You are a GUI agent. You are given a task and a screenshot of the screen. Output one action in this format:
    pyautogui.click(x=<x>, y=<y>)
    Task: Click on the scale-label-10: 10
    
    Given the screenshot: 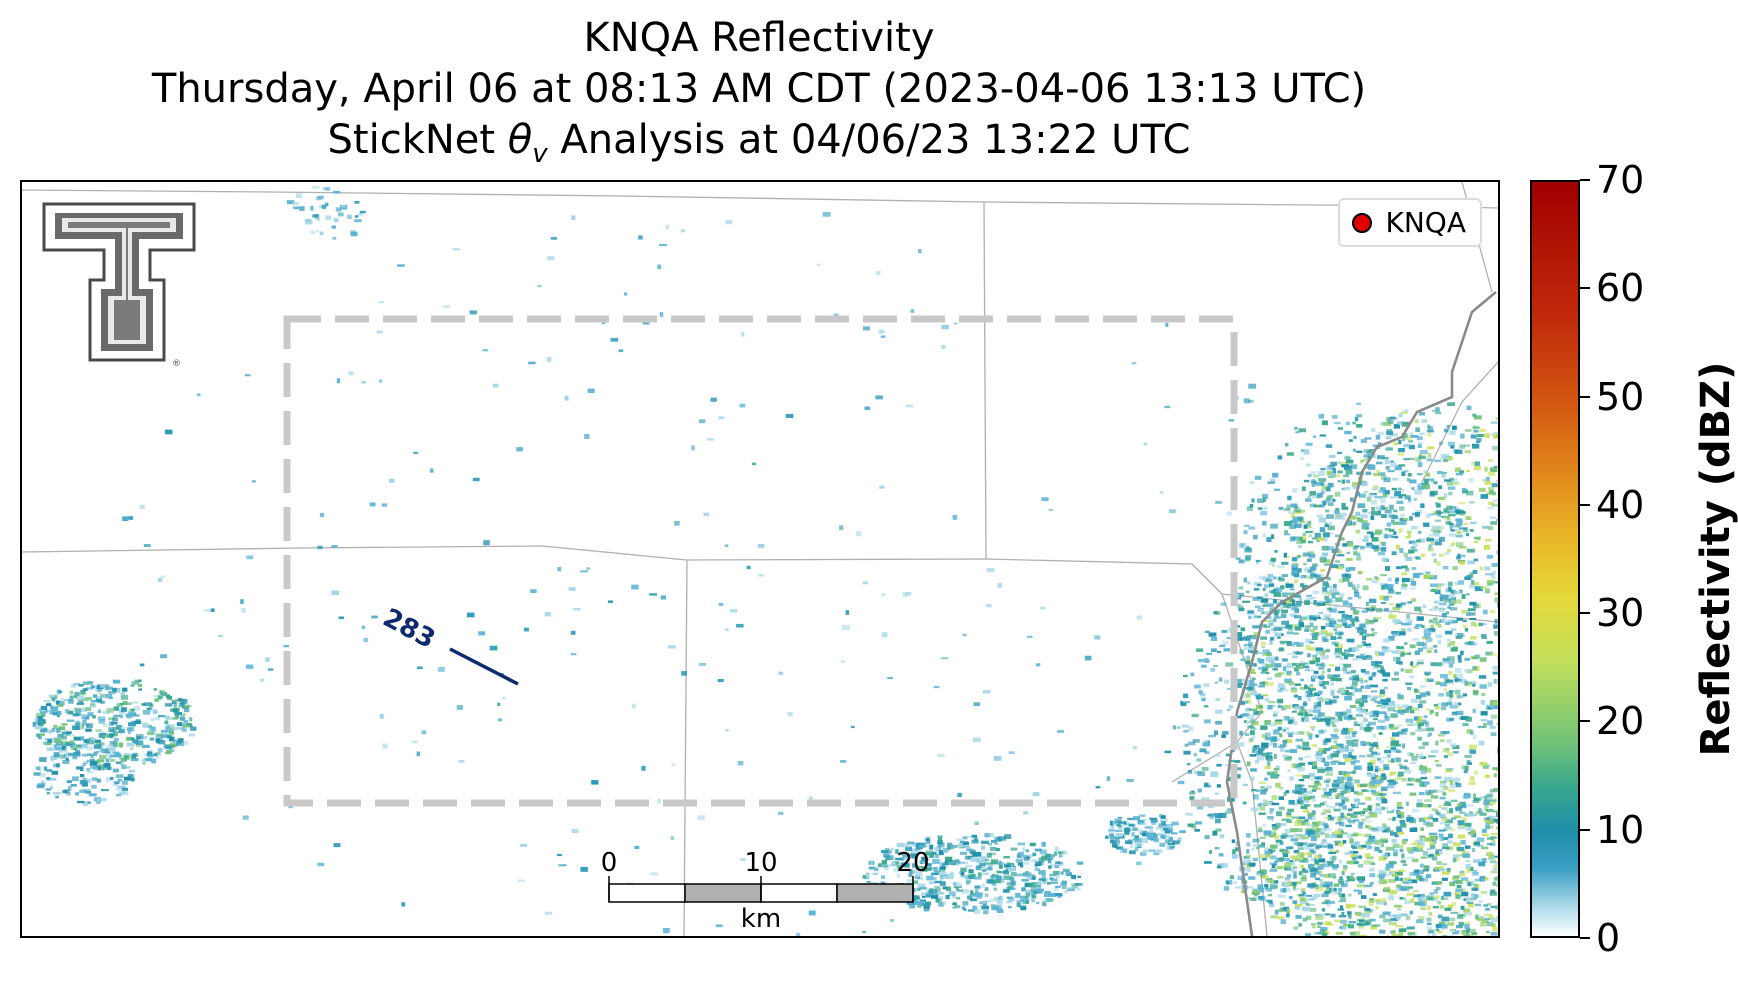 What is the action you would take?
    pyautogui.click(x=761, y=863)
    